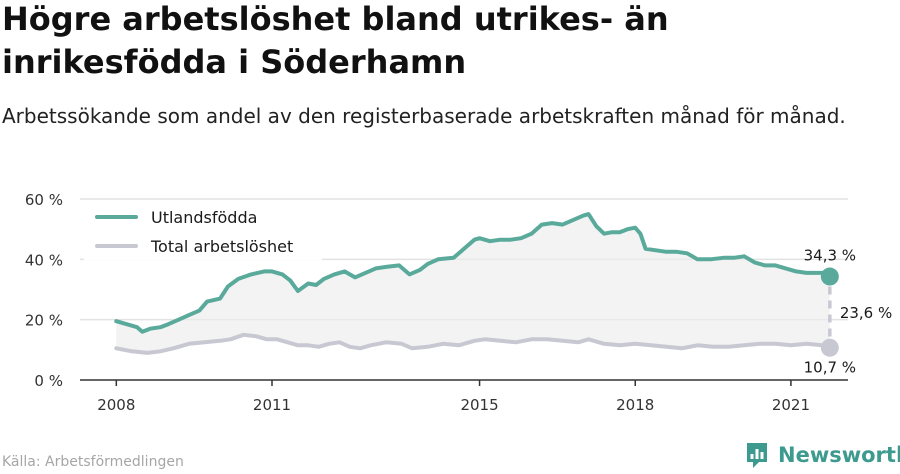  I want to click on end-label-total: 10,7 %, so click(830, 368).